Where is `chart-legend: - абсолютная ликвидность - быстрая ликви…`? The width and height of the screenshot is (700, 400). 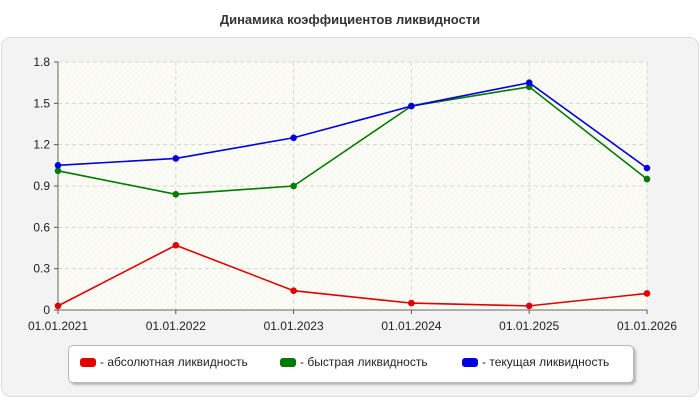
chart-legend: - абсолютная ликвидность - быстрая ликви… is located at coordinates (351, 364).